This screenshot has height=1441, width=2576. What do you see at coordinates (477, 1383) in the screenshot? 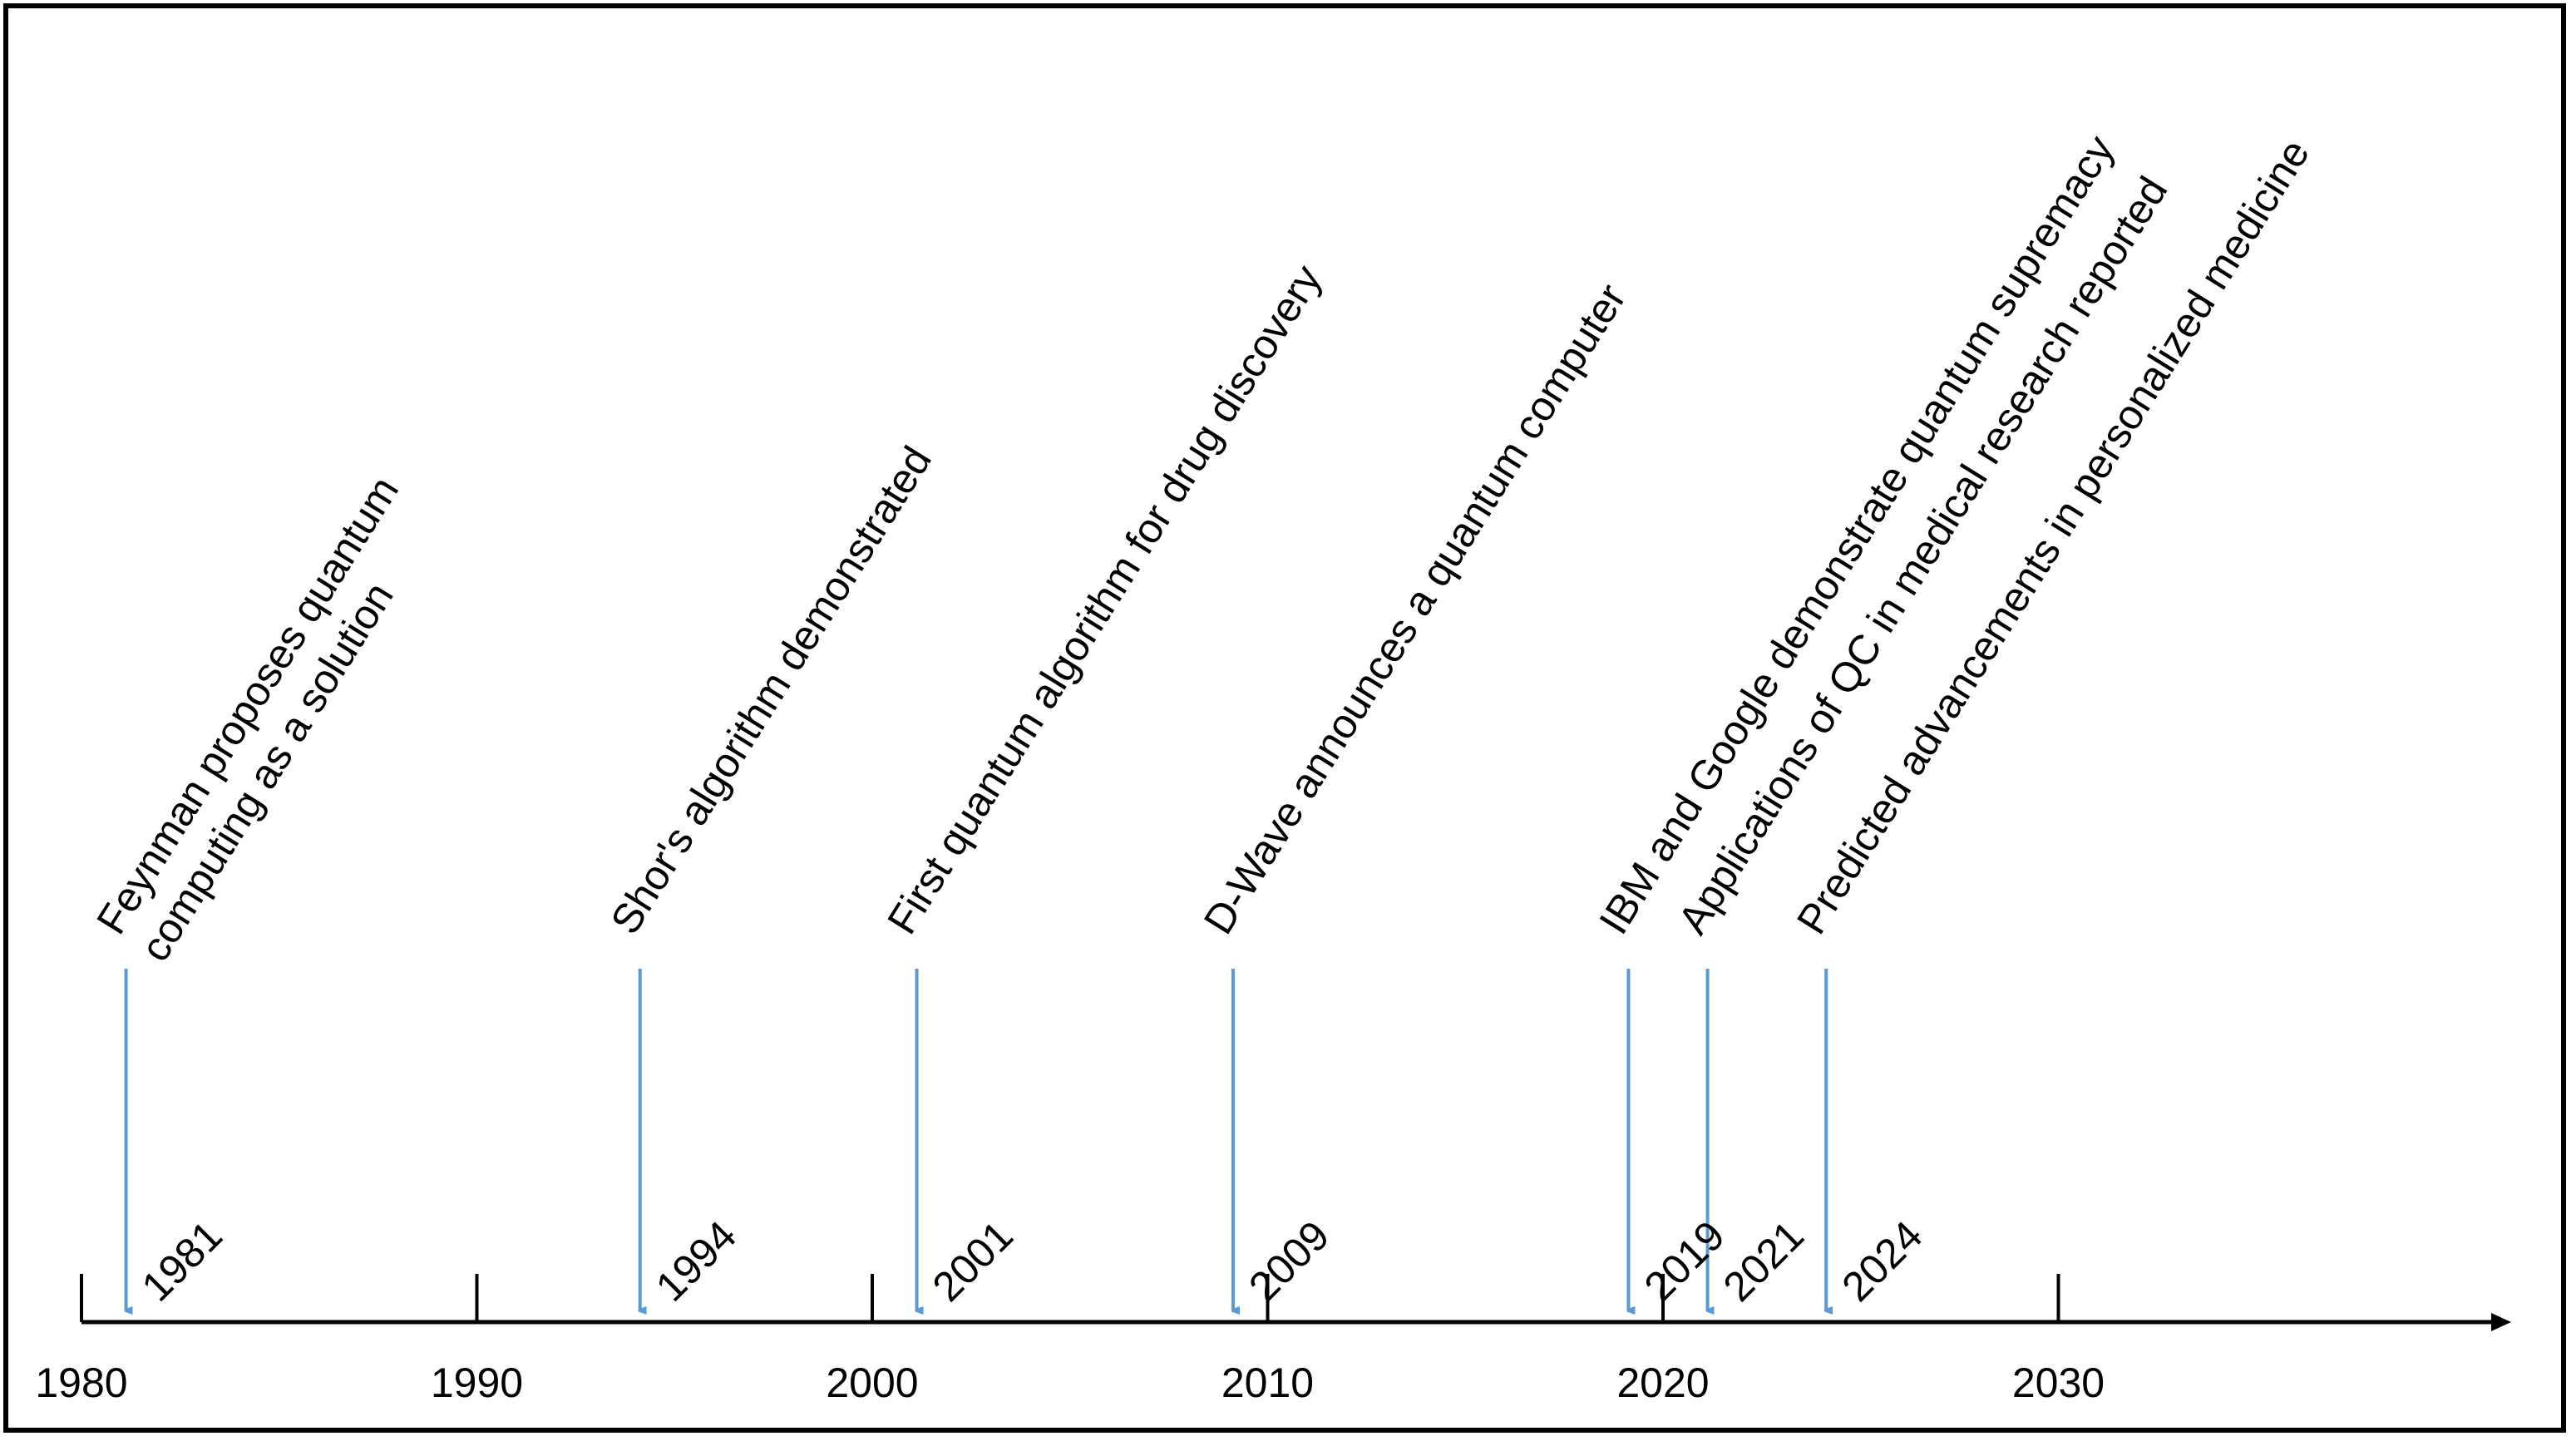
I see `axis-tick-label: 1990` at bounding box center [477, 1383].